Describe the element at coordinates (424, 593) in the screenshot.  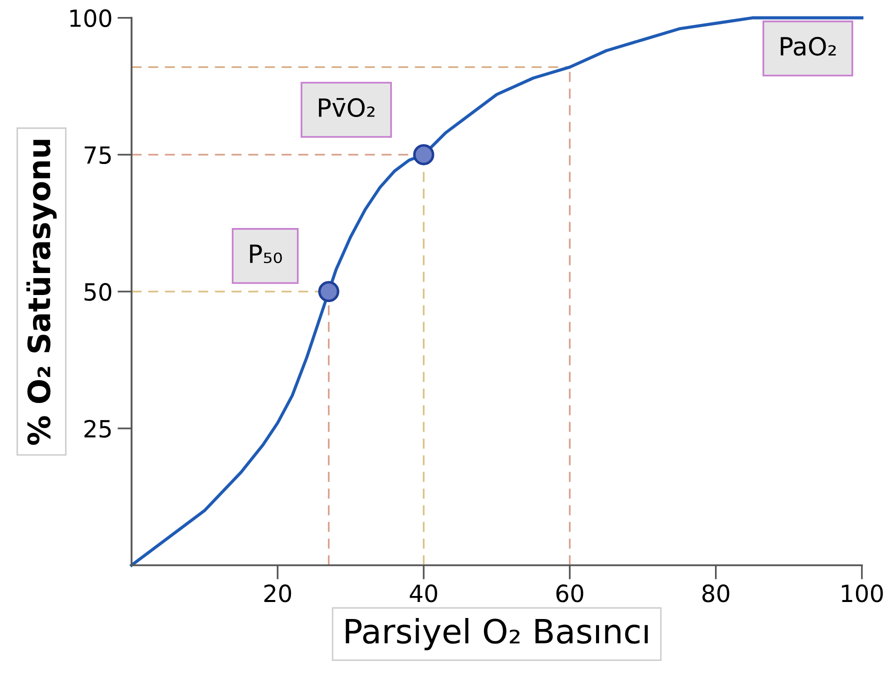
I see `x-tick-label: 40` at that location.